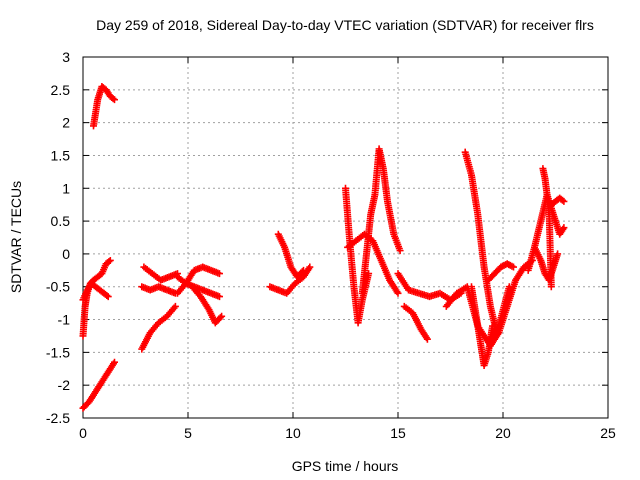 The height and width of the screenshot is (480, 640). What do you see at coordinates (398, 433) in the screenshot?
I see `x-tick-label: 15` at bounding box center [398, 433].